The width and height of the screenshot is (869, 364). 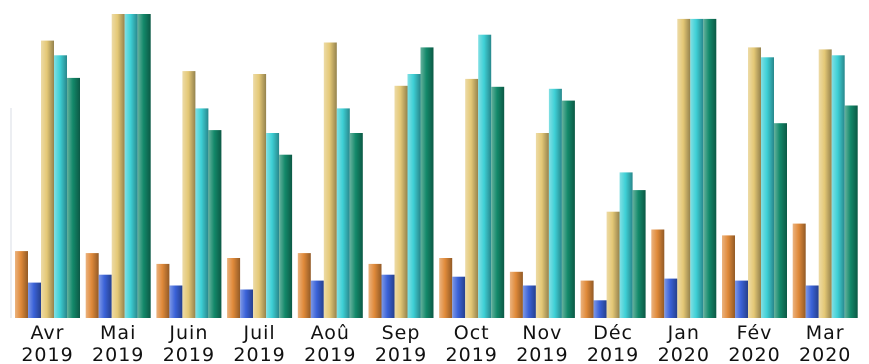 I want to click on x-tick-label: Sep 2019, so click(x=401, y=343).